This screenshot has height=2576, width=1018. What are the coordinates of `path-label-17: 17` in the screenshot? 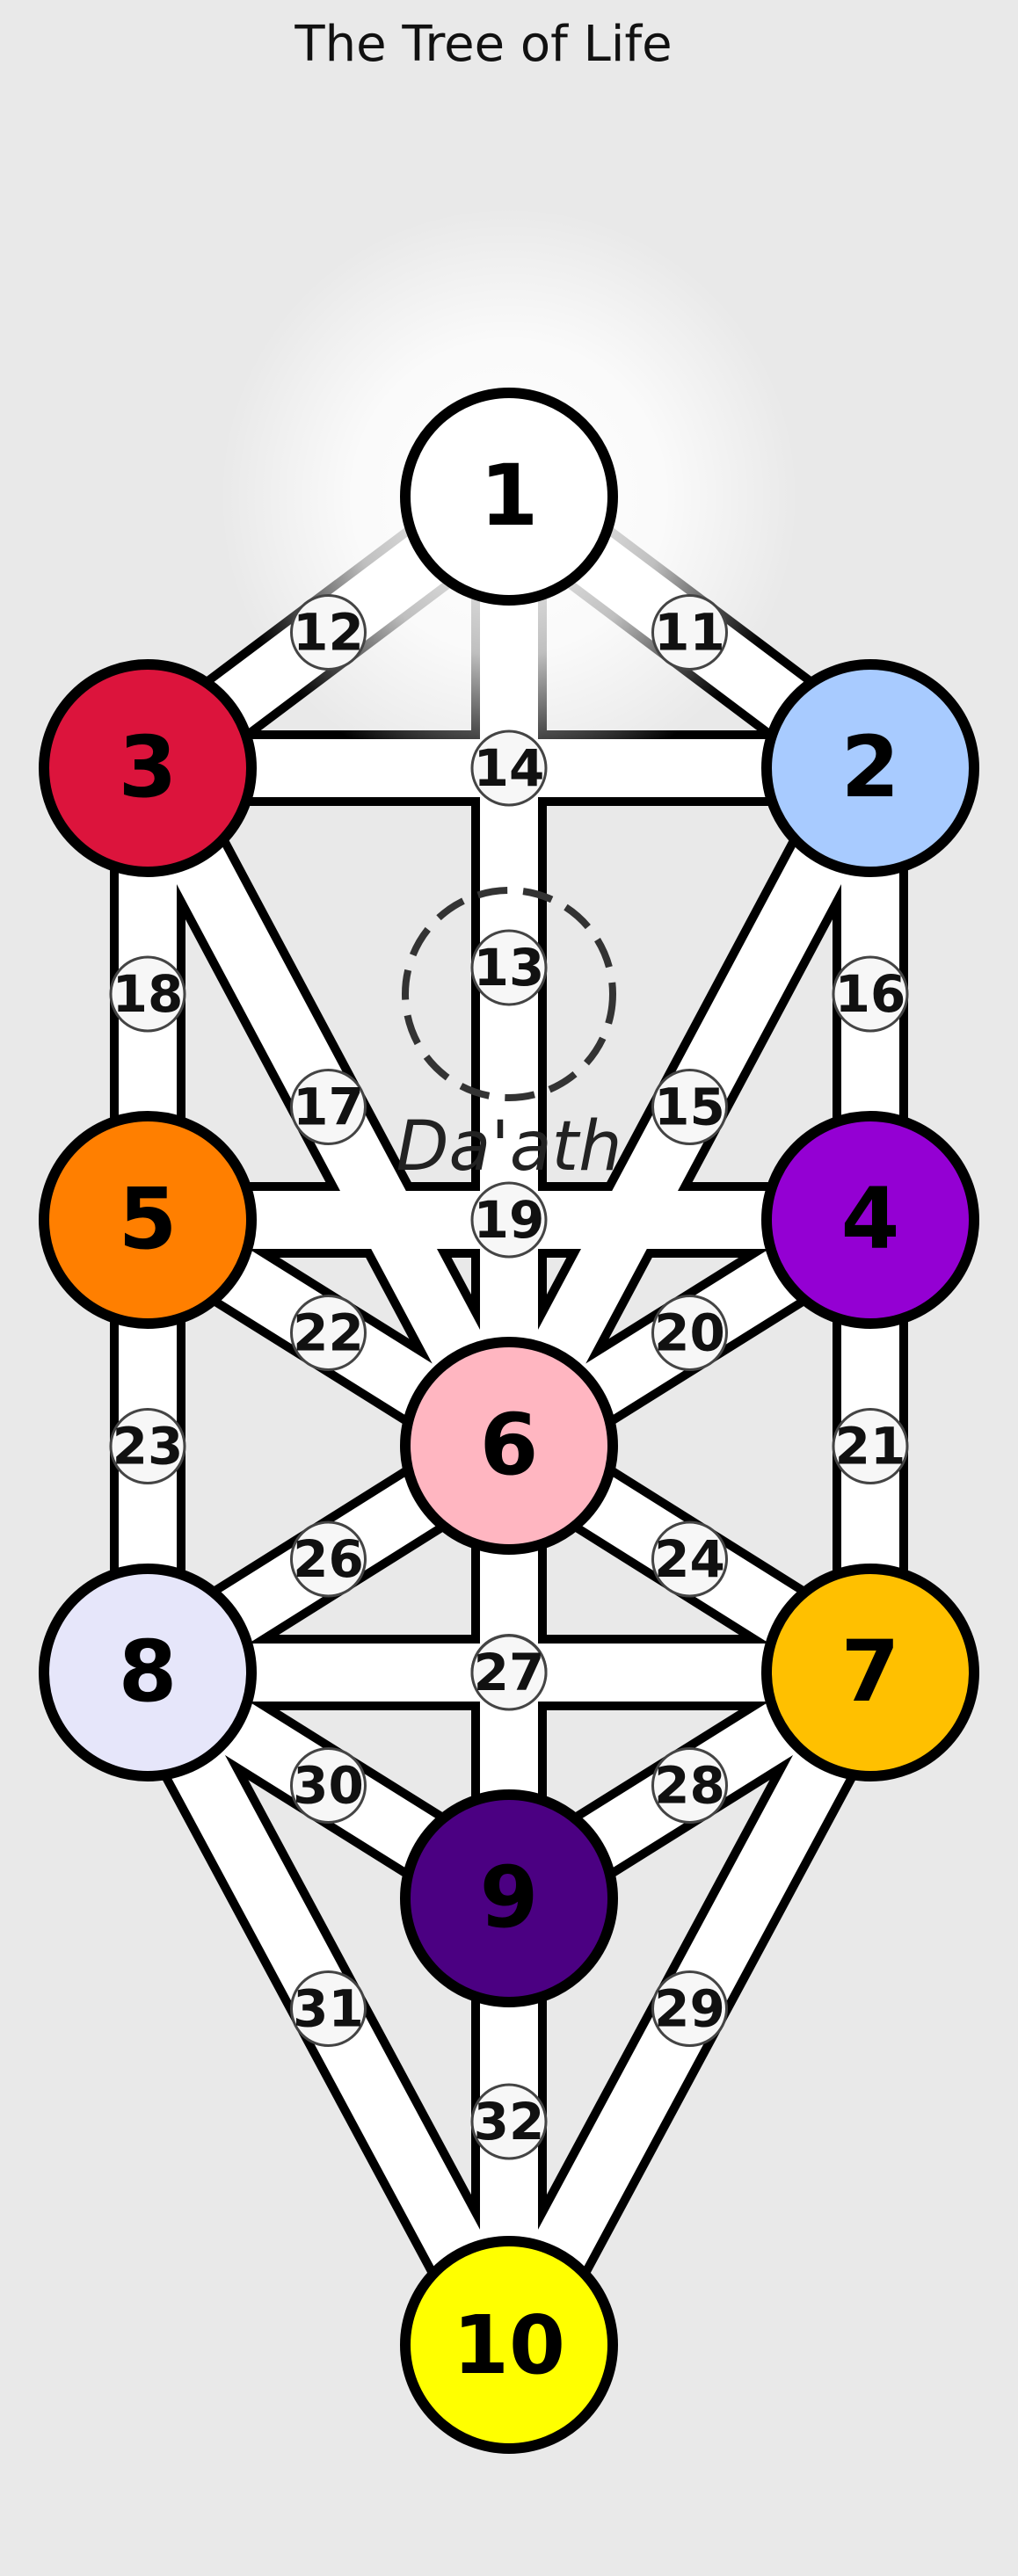 It's located at (329, 1107).